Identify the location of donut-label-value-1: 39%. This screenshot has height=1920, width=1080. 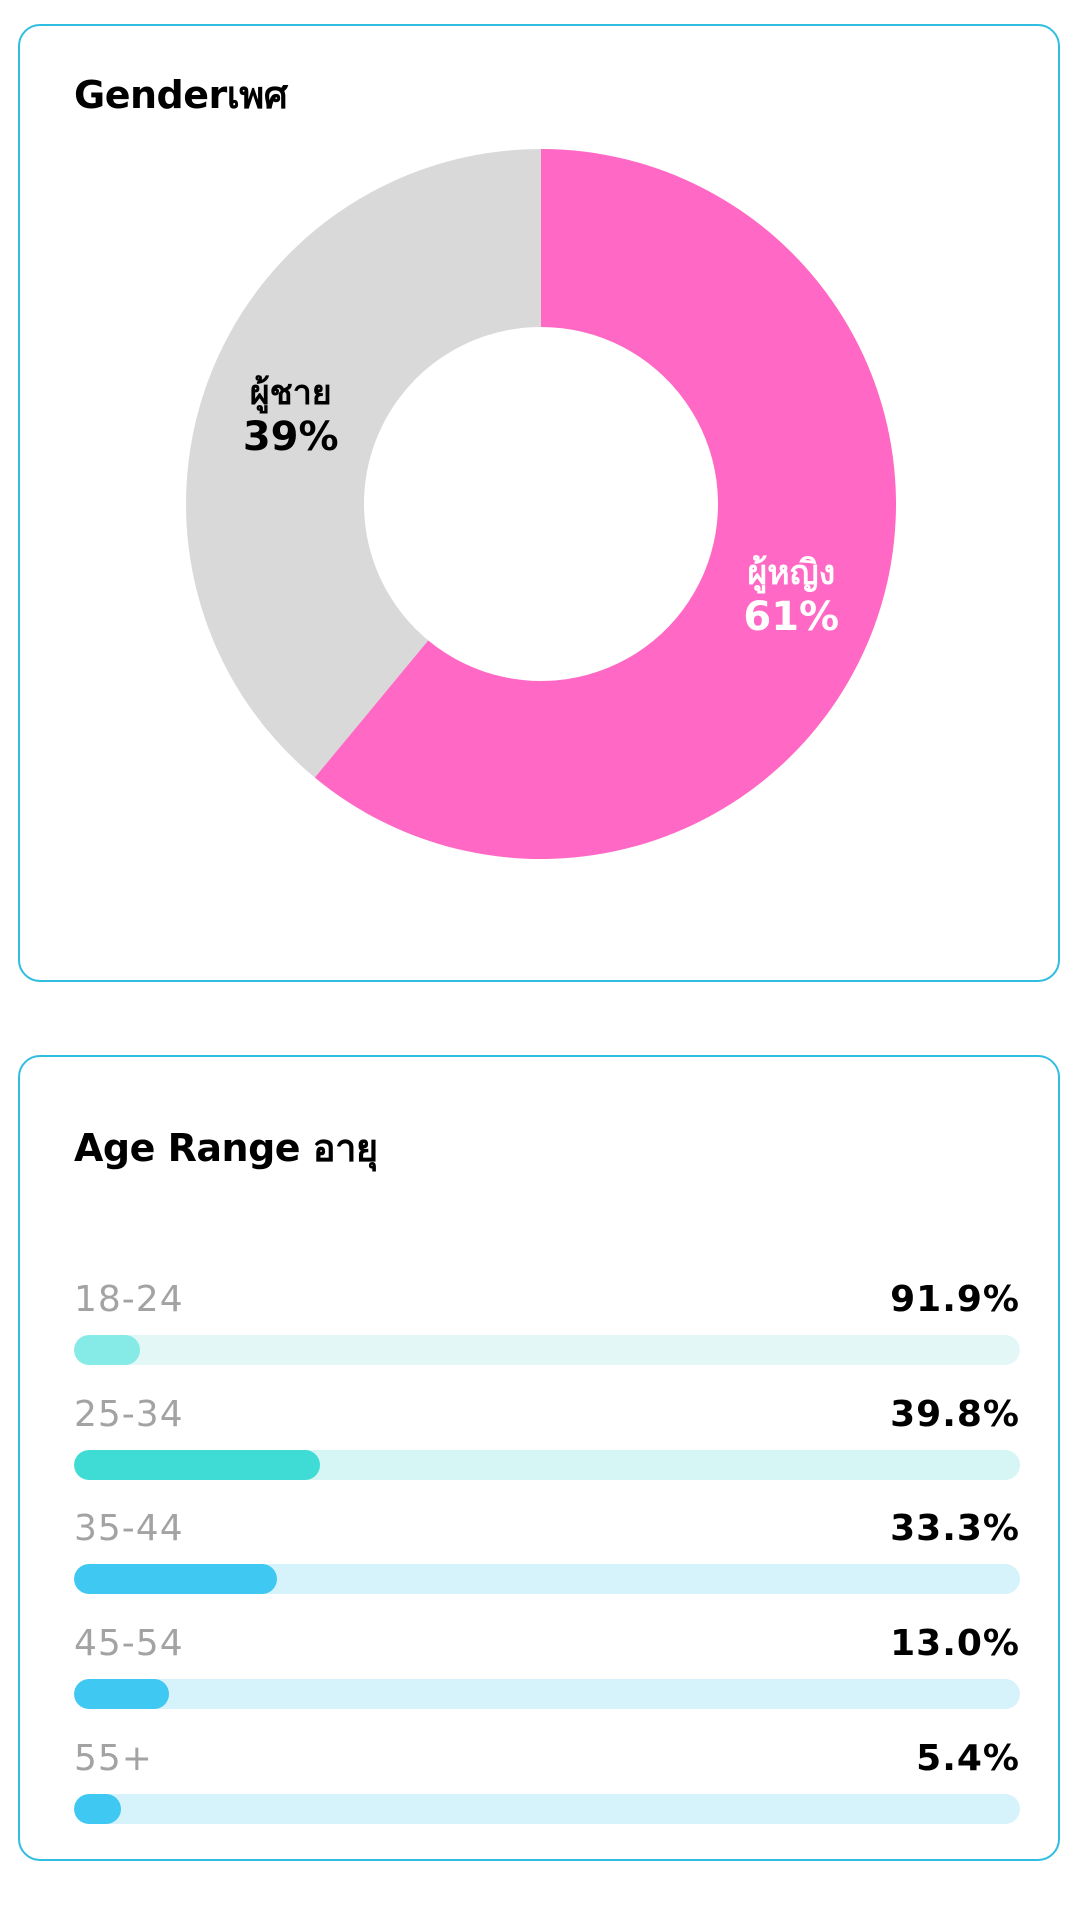
(291, 437).